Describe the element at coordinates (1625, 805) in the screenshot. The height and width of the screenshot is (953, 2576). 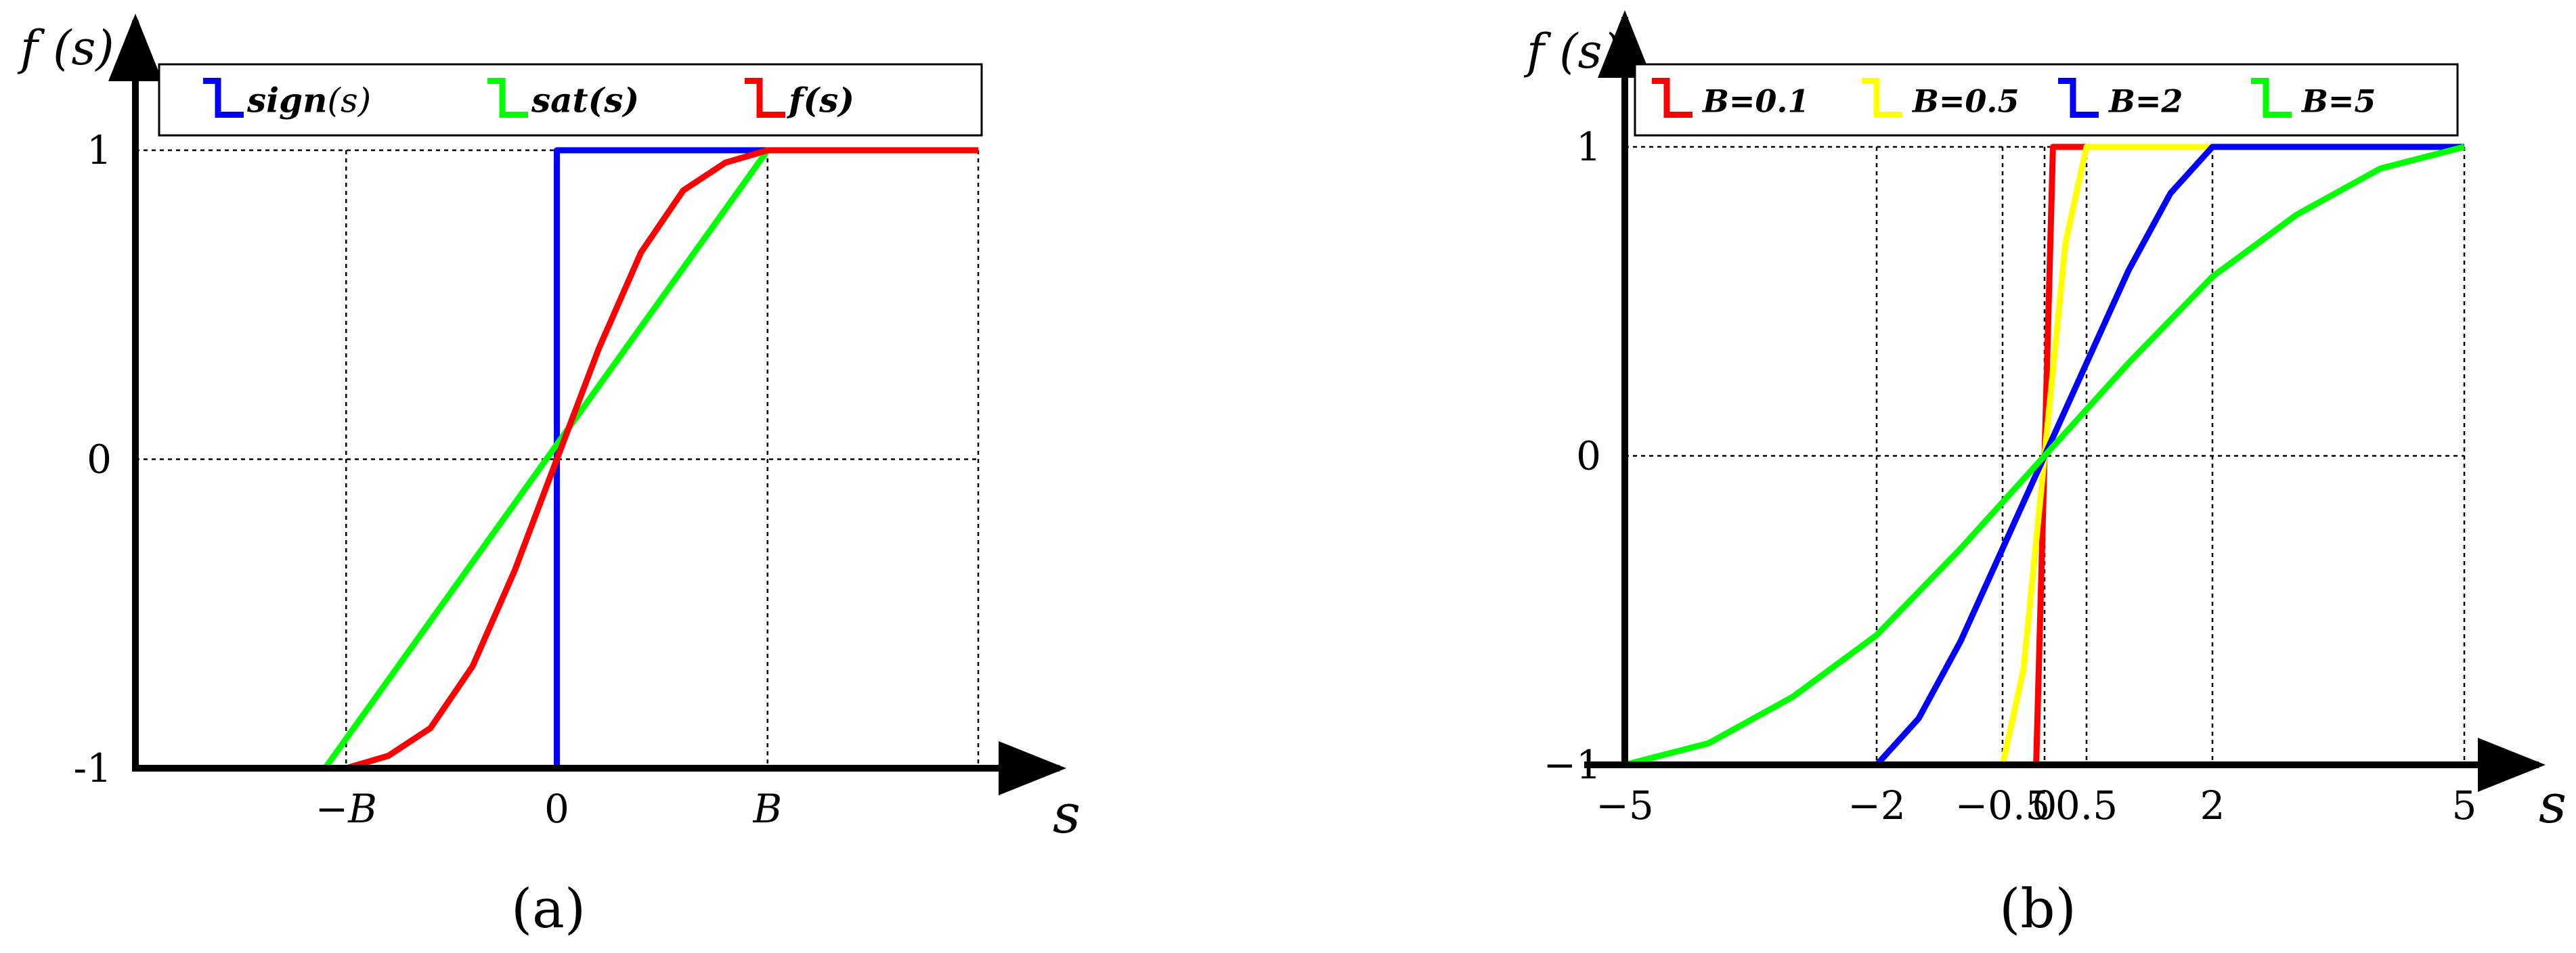
I see `x-tick-label: −5` at that location.